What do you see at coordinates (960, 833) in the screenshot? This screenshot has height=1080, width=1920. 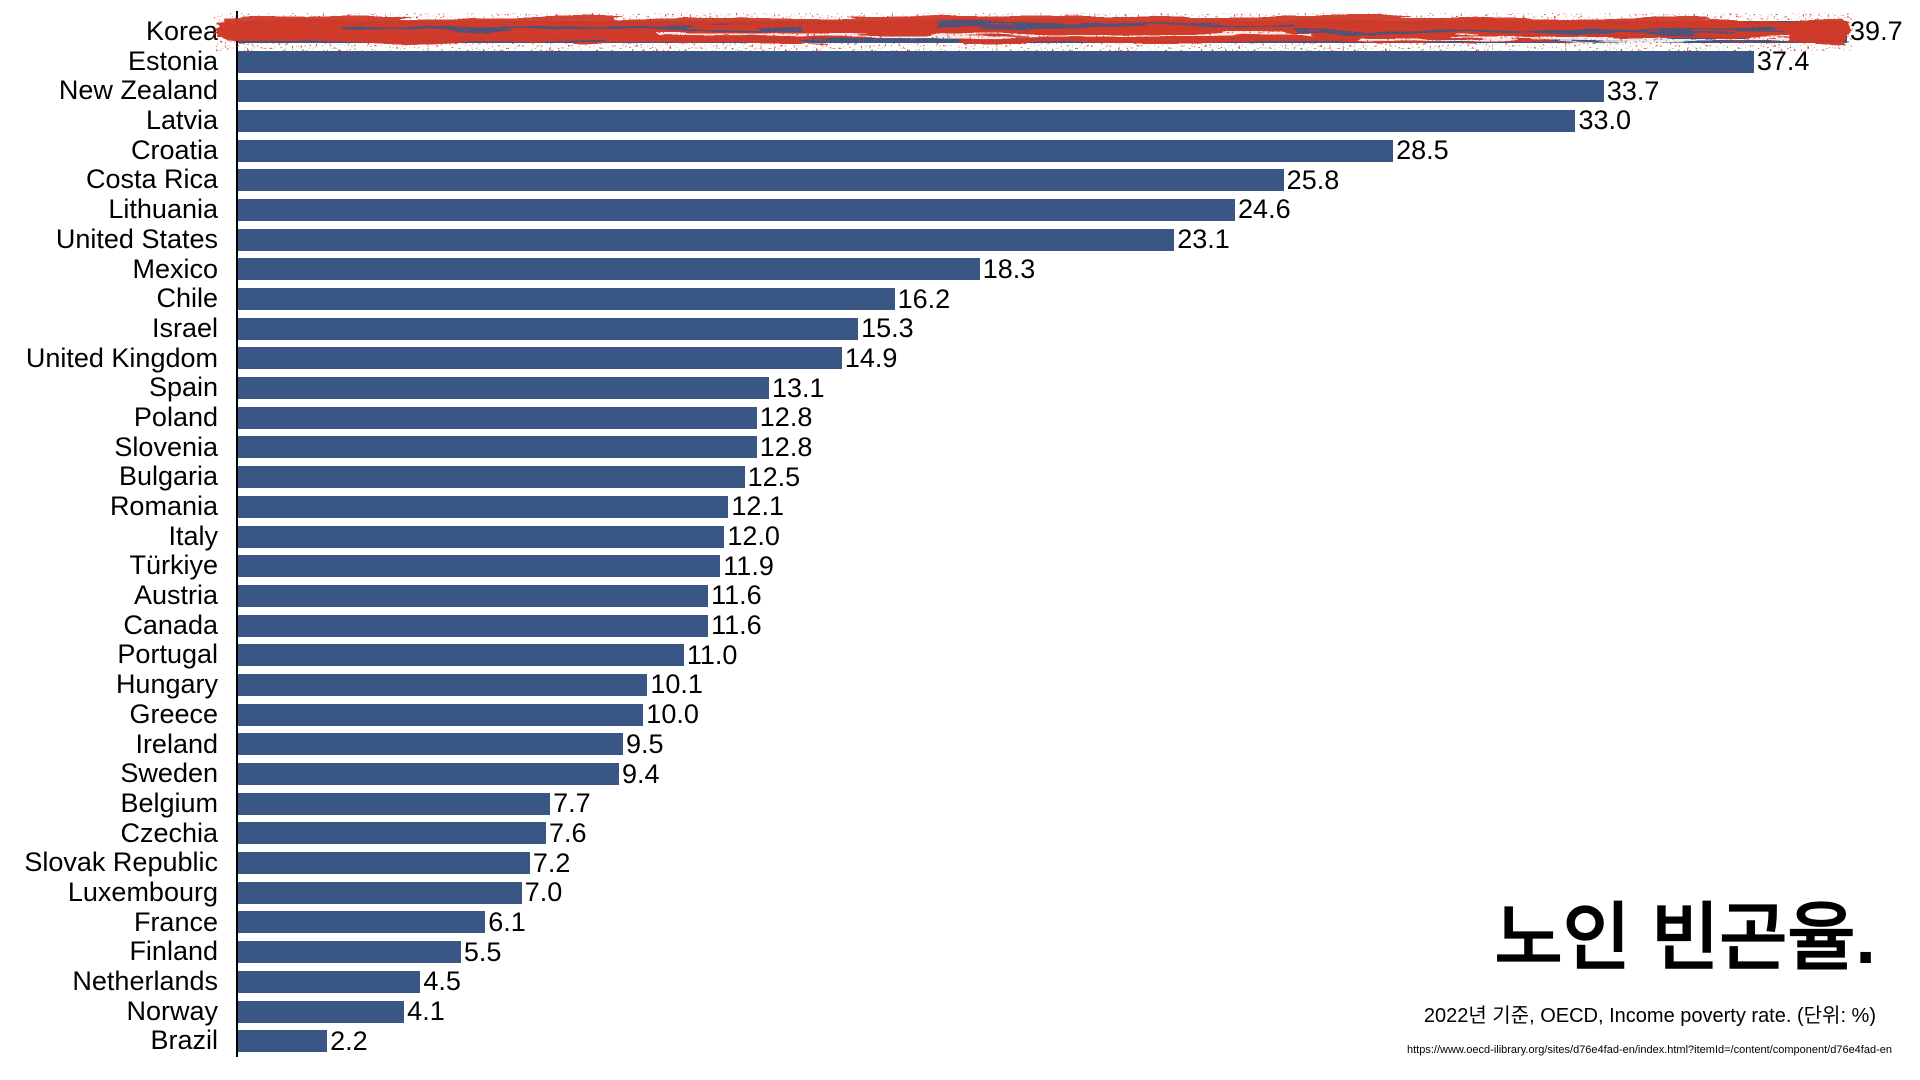 I see `bar-row: Czechia 7.6` at bounding box center [960, 833].